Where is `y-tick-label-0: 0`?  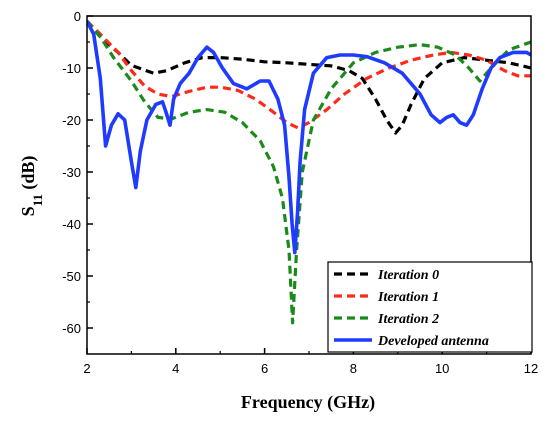 y-tick-label-0: 0 is located at coordinates (77, 16).